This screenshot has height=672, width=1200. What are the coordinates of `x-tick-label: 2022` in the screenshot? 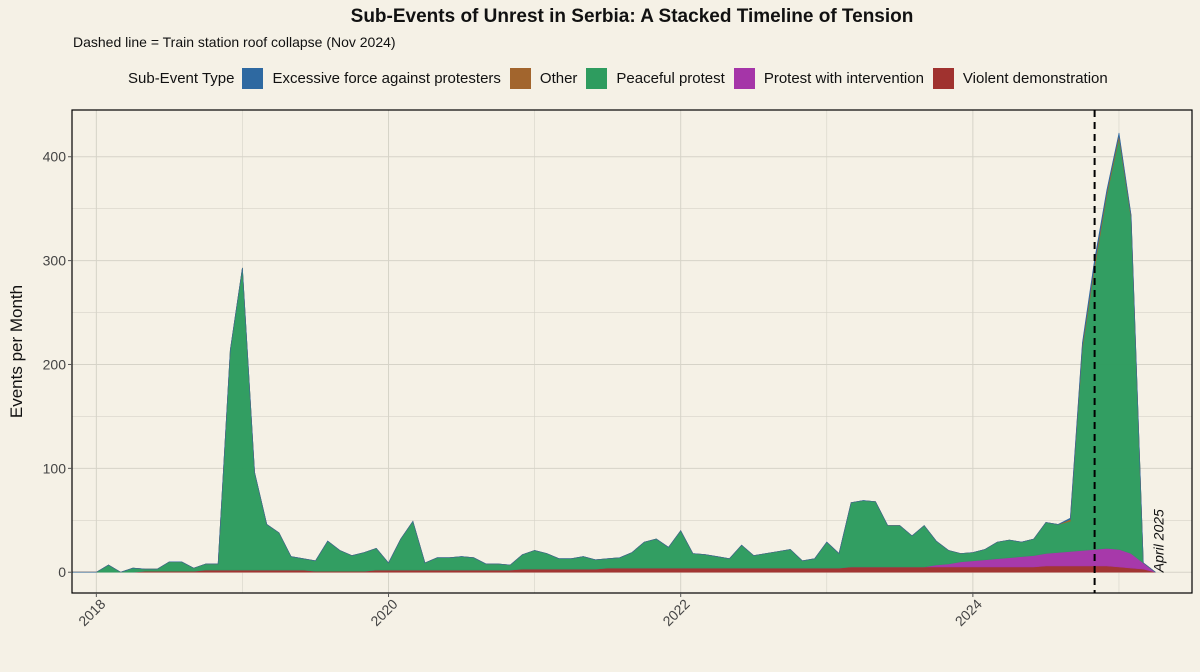 It's located at (675, 612).